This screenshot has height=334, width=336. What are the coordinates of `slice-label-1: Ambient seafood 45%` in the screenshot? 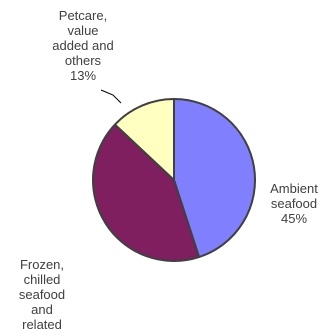 It's located at (294, 203).